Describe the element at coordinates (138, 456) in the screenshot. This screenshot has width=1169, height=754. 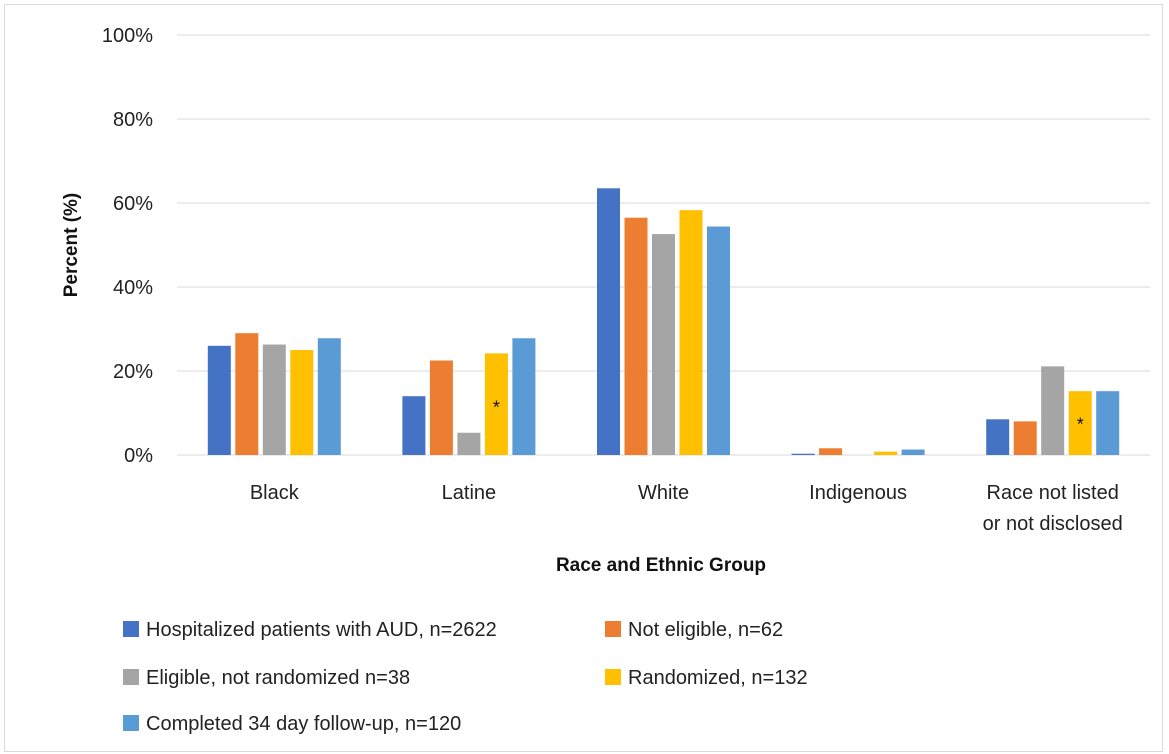
I see `y-tick-label: 0%` at that location.